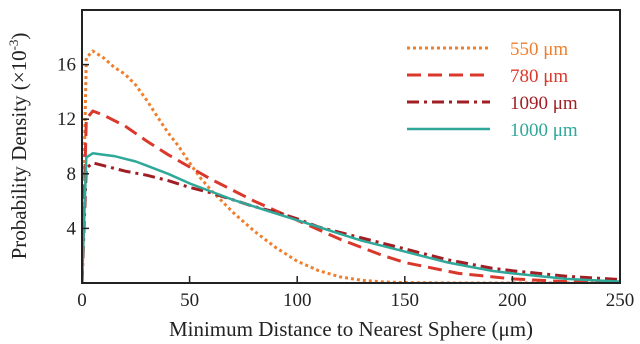 This screenshot has width=640, height=344. I want to click on x-tick-label: 0, so click(82, 300).